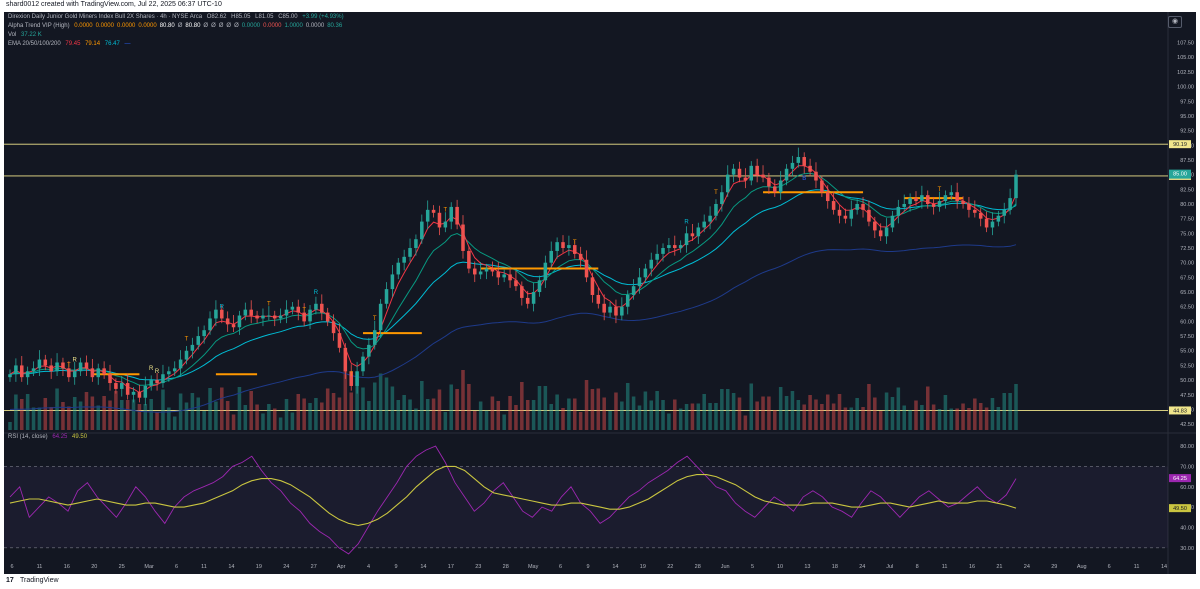 Image resolution: width=1200 pixels, height=589 pixels. Describe the element at coordinates (94, 567) in the screenshot. I see `time-tick-label: 20` at that location.